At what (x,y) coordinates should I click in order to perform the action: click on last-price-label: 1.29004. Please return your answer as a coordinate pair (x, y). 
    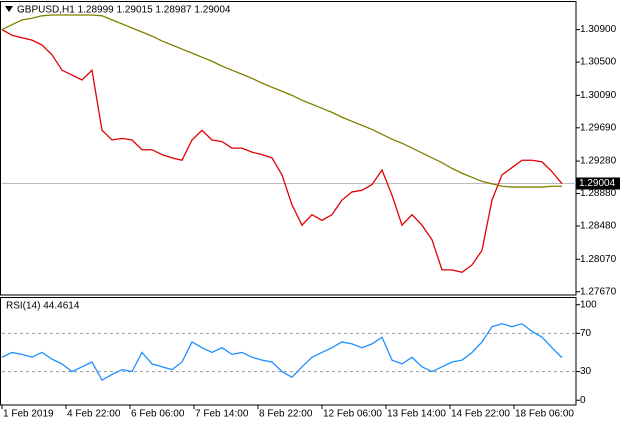
    Looking at the image, I should click on (597, 183).